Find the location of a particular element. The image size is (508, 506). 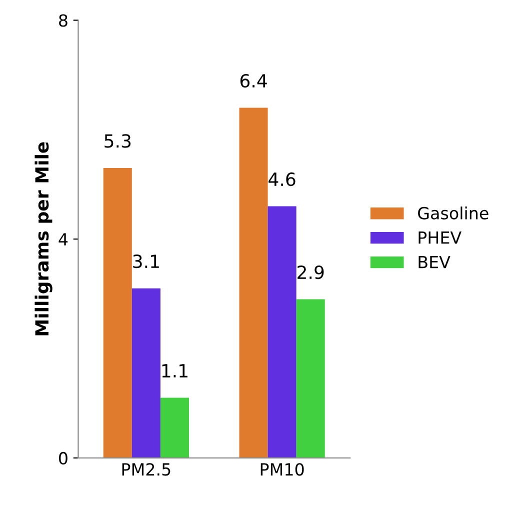

y-tick-label: 4 is located at coordinates (63, 239).